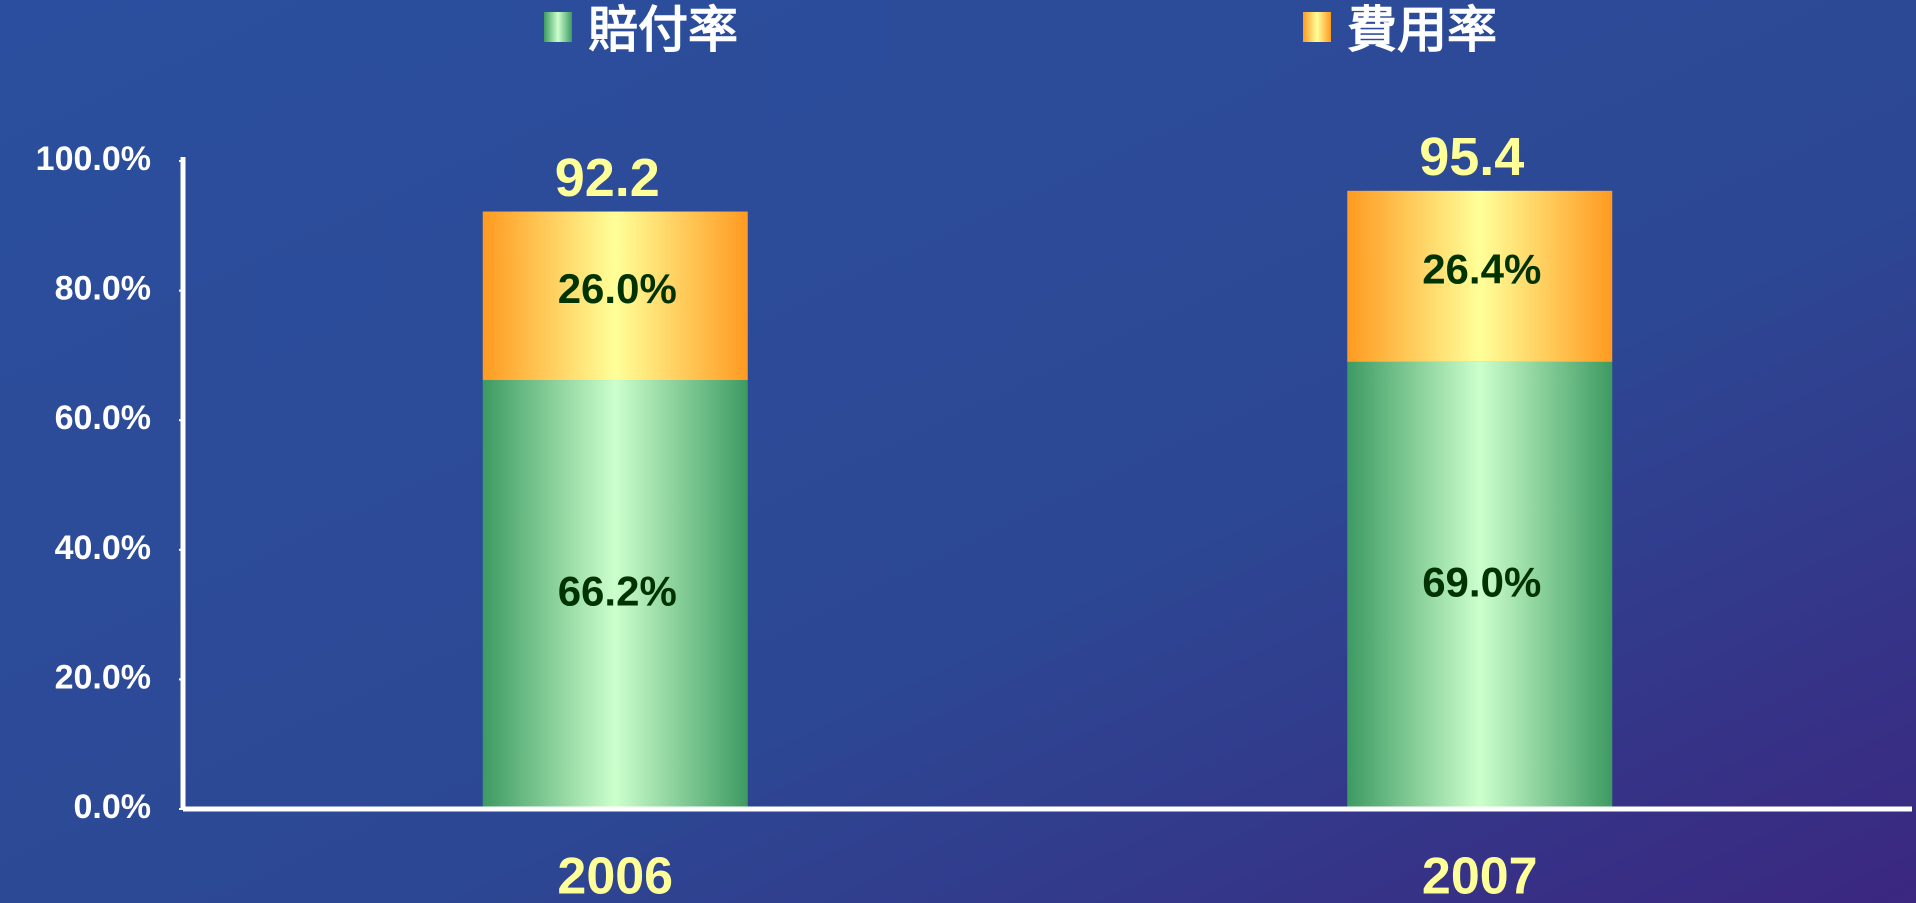 This screenshot has width=1916, height=903. I want to click on value-label: 66.2%, so click(617, 591).